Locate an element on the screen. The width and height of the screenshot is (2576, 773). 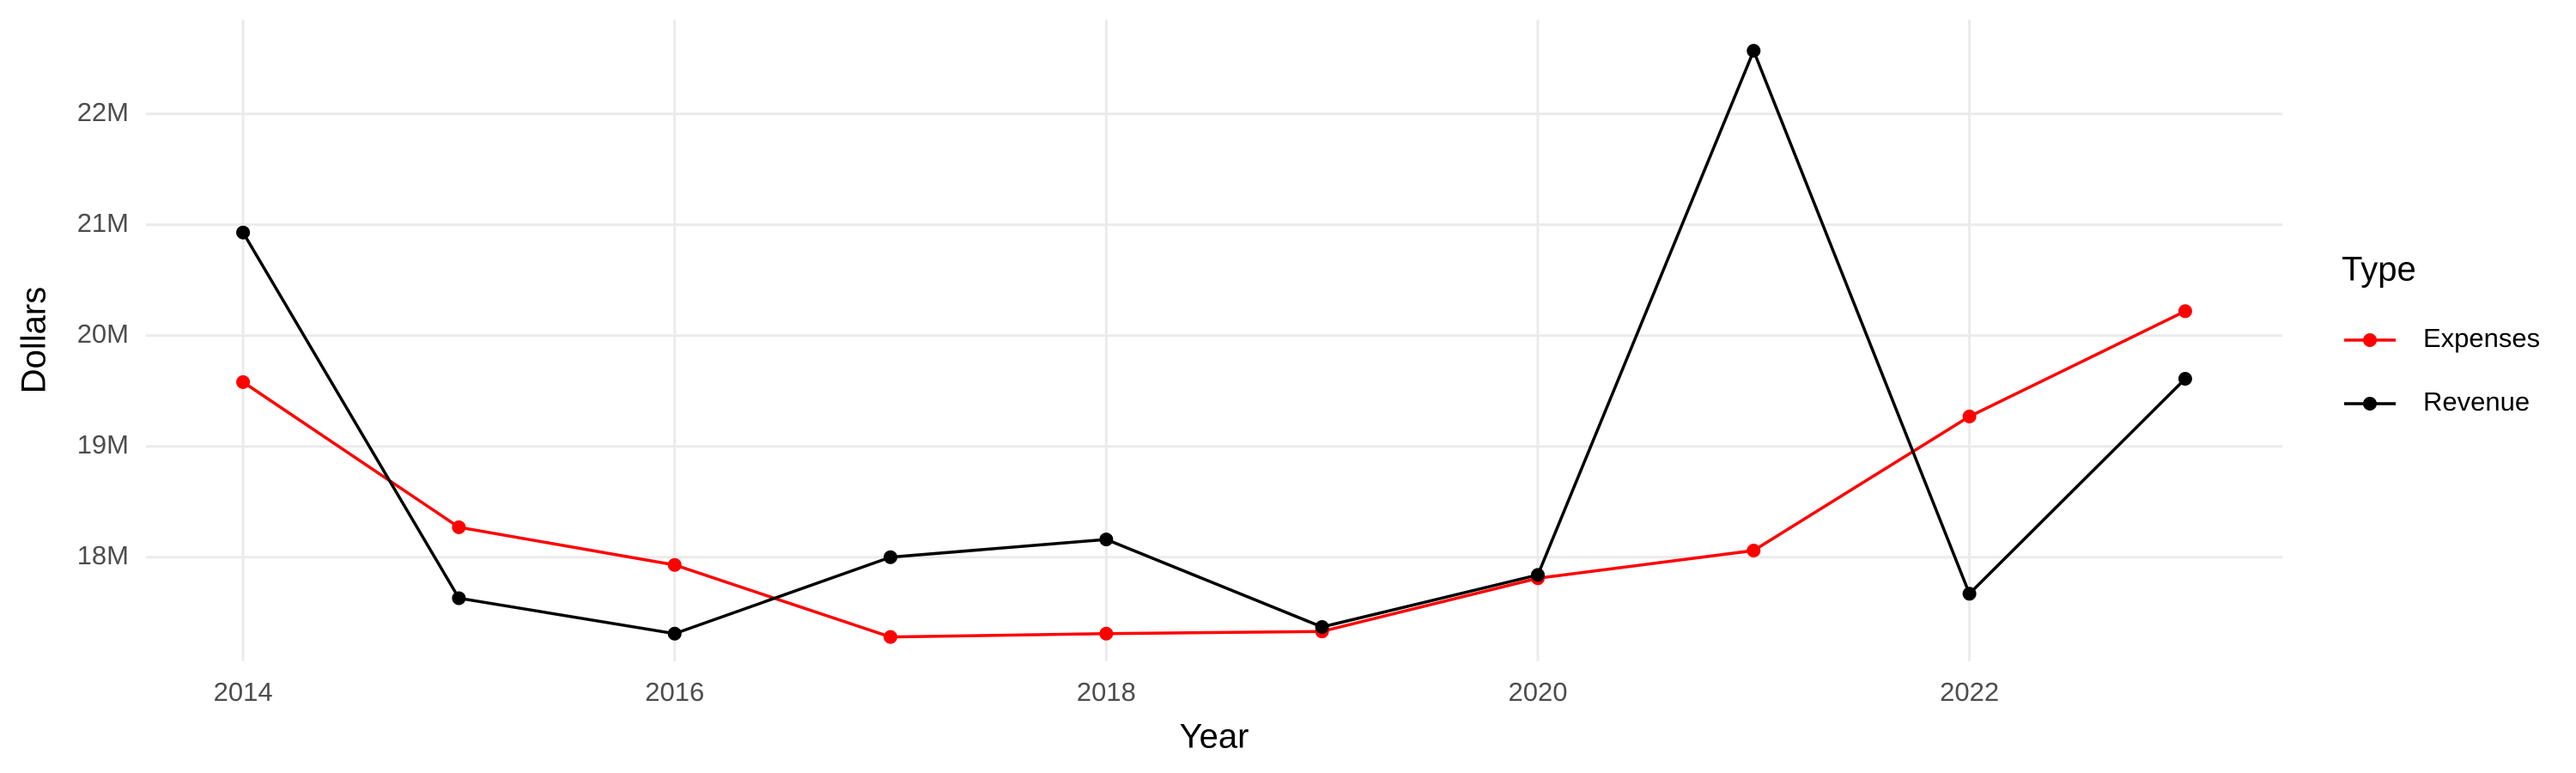
x-tick-label: 2016 is located at coordinates (674, 692).